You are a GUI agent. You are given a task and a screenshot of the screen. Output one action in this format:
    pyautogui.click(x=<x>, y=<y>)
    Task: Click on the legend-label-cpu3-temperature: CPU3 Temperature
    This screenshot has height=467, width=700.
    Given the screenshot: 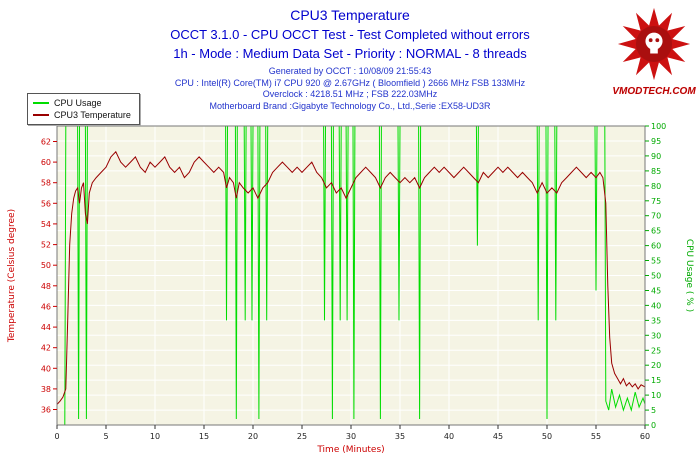 What is the action you would take?
    pyautogui.click(x=92, y=115)
    